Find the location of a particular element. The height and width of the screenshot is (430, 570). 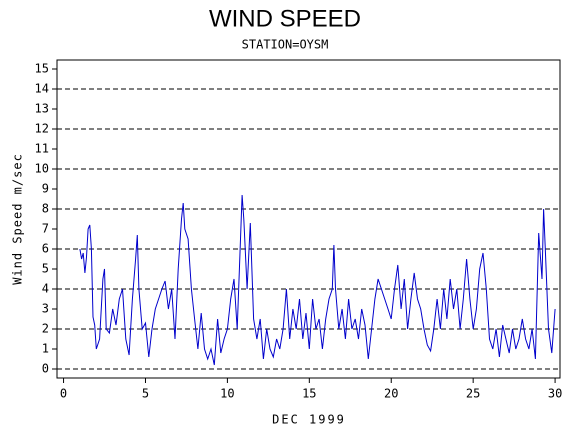

y-tick-label: 14 is located at coordinates (42, 89).